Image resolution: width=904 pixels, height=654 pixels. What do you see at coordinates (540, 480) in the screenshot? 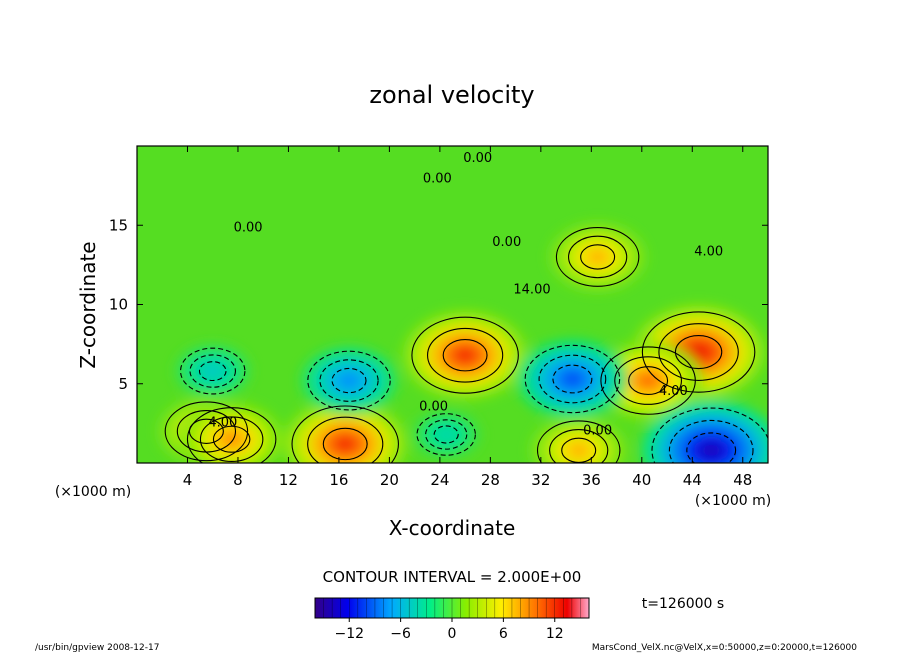
I see `x-tick-label-7: 32` at bounding box center [540, 480].